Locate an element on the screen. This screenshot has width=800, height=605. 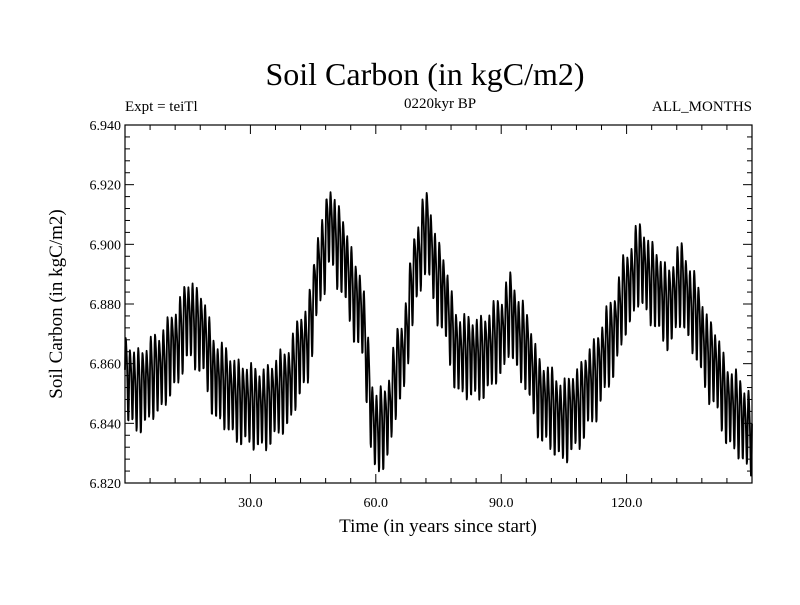
chart-title: Soil Carbon (in kgC/m2) is located at coordinates (424, 74).